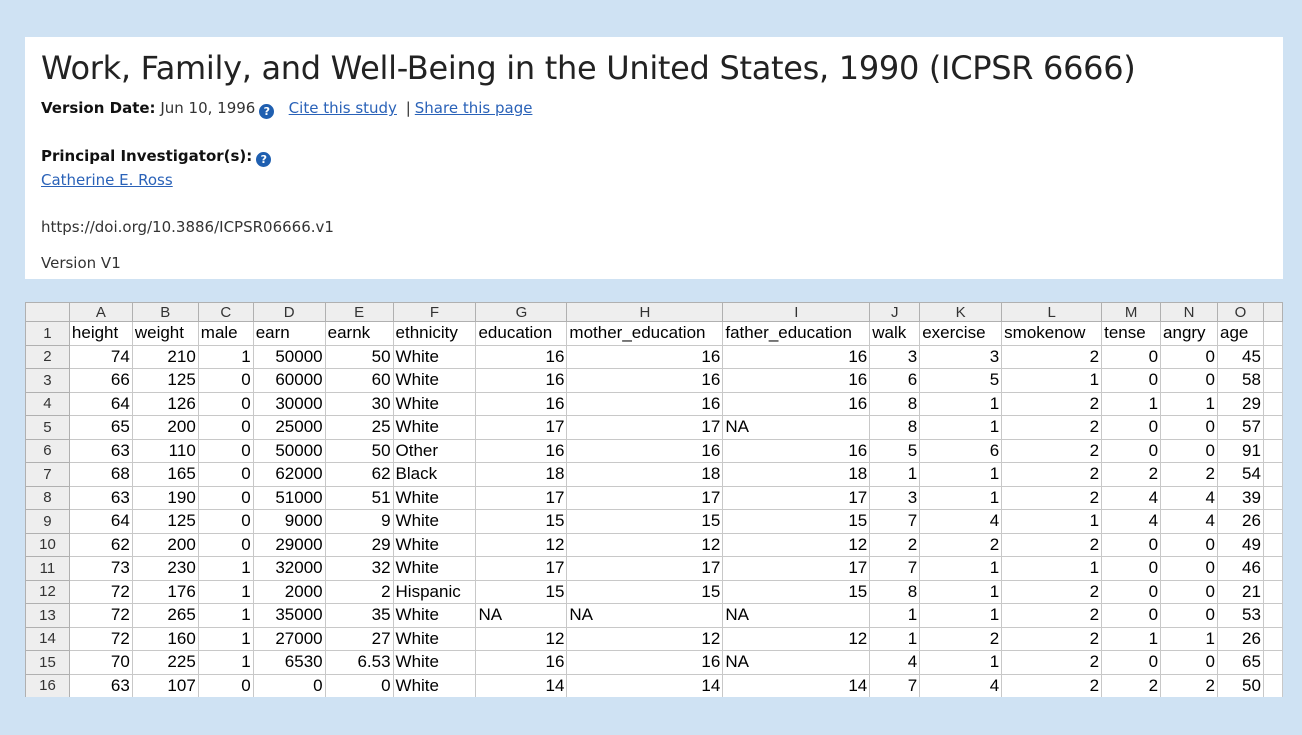 This screenshot has width=1302, height=735. I want to click on table-cell: 5, so click(895, 450).